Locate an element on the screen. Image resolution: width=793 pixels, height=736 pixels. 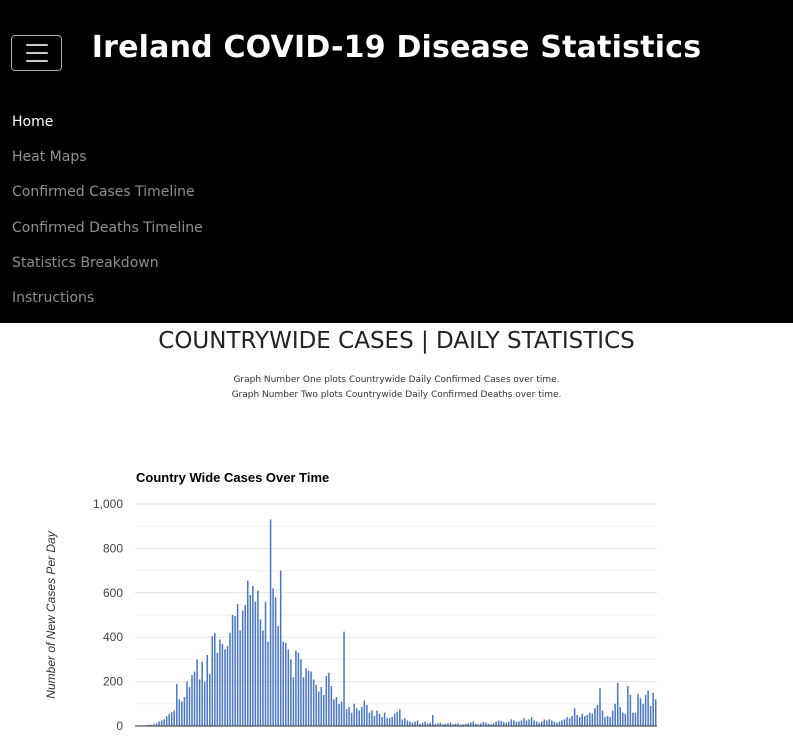
nav-link-statistics-breakdown: Statistics Breakdown is located at coordinates (85, 262).